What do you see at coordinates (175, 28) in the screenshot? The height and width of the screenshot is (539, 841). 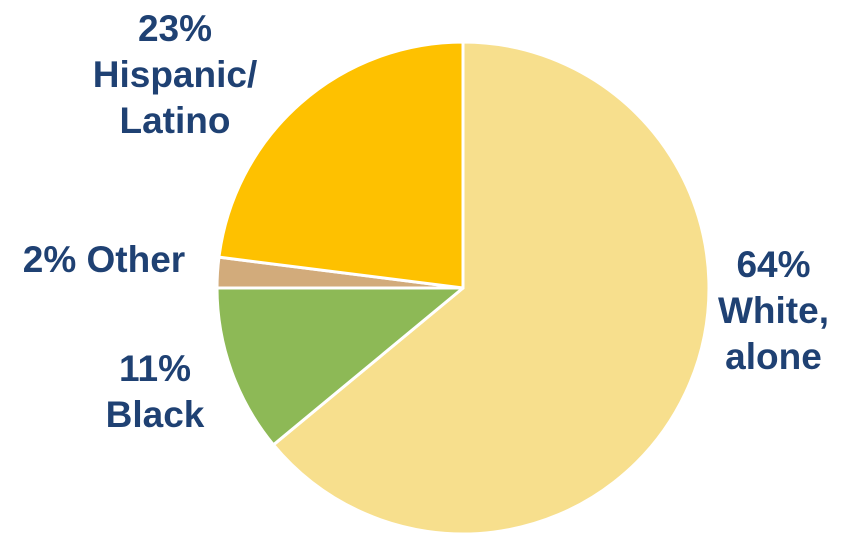 I see `slice-label-hispanic-pct: 23%` at bounding box center [175, 28].